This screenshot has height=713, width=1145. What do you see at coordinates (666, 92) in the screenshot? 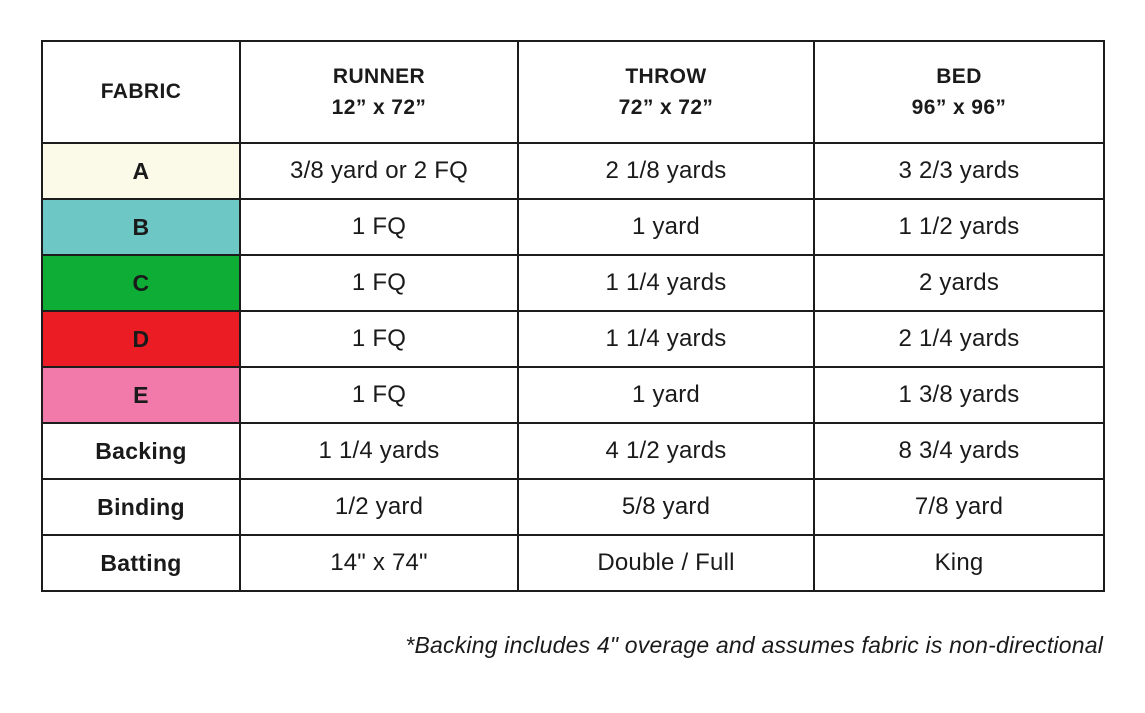
I see `header-throw: THROW 72” x 72”` at bounding box center [666, 92].